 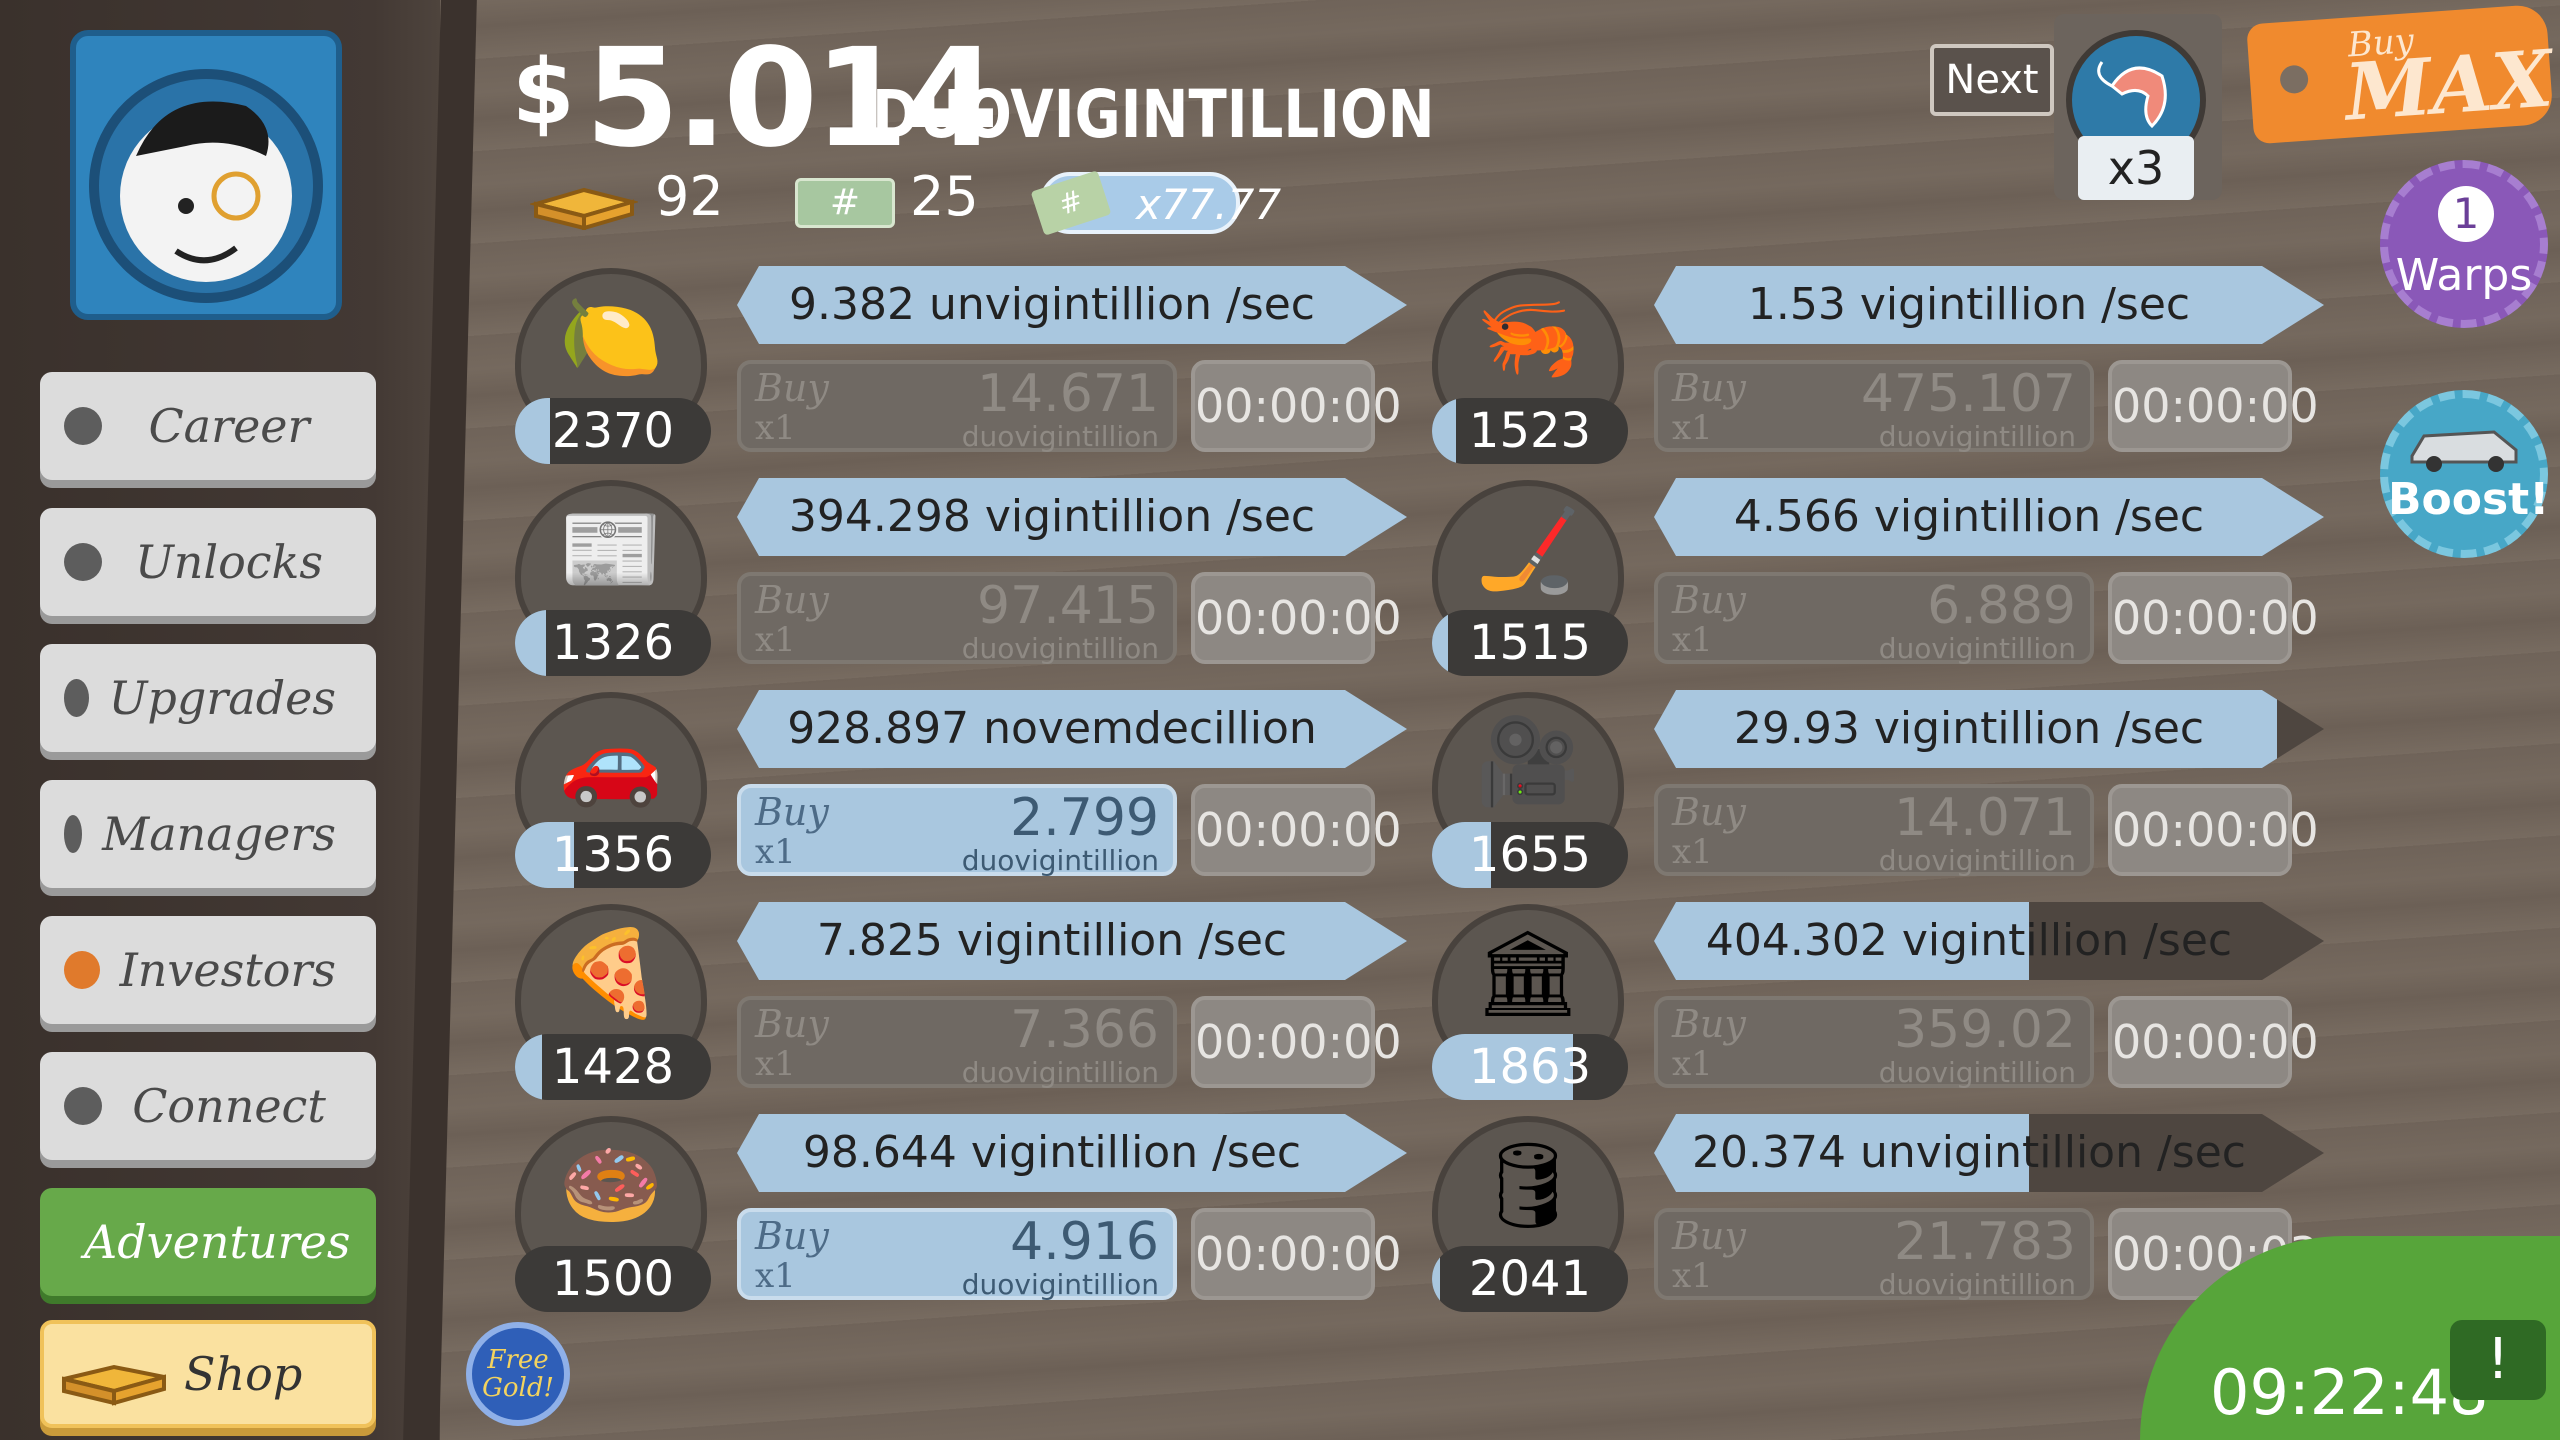 I want to click on angel-multiplier: # x77.77, so click(x=1155, y=203).